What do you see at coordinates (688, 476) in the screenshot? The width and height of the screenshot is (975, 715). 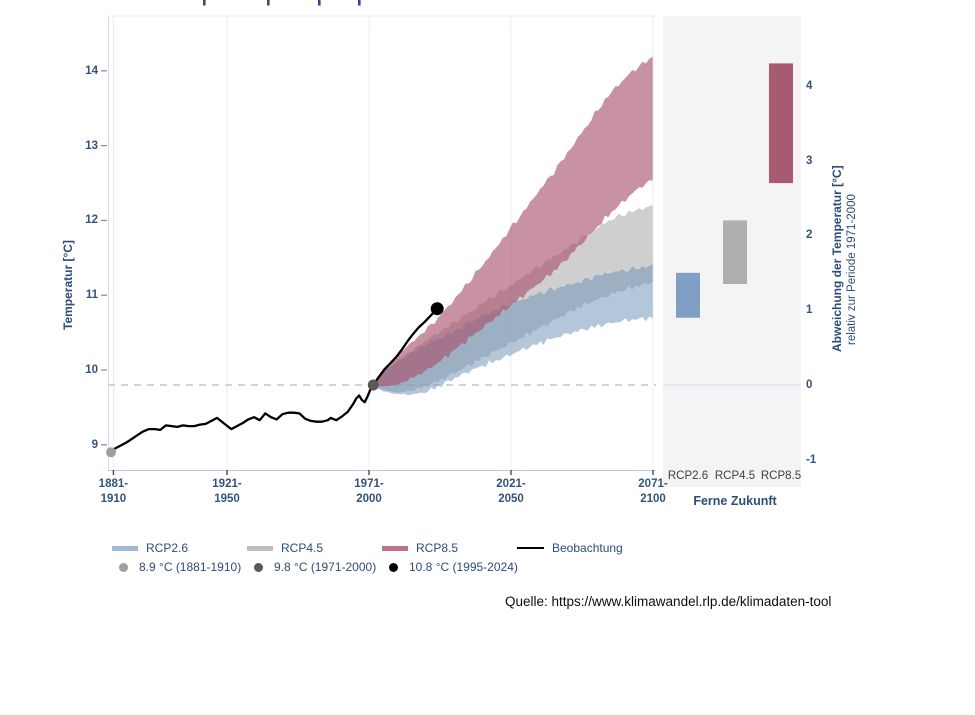 I see `far-future-bar-label-rcp26: RCP2.6` at bounding box center [688, 476].